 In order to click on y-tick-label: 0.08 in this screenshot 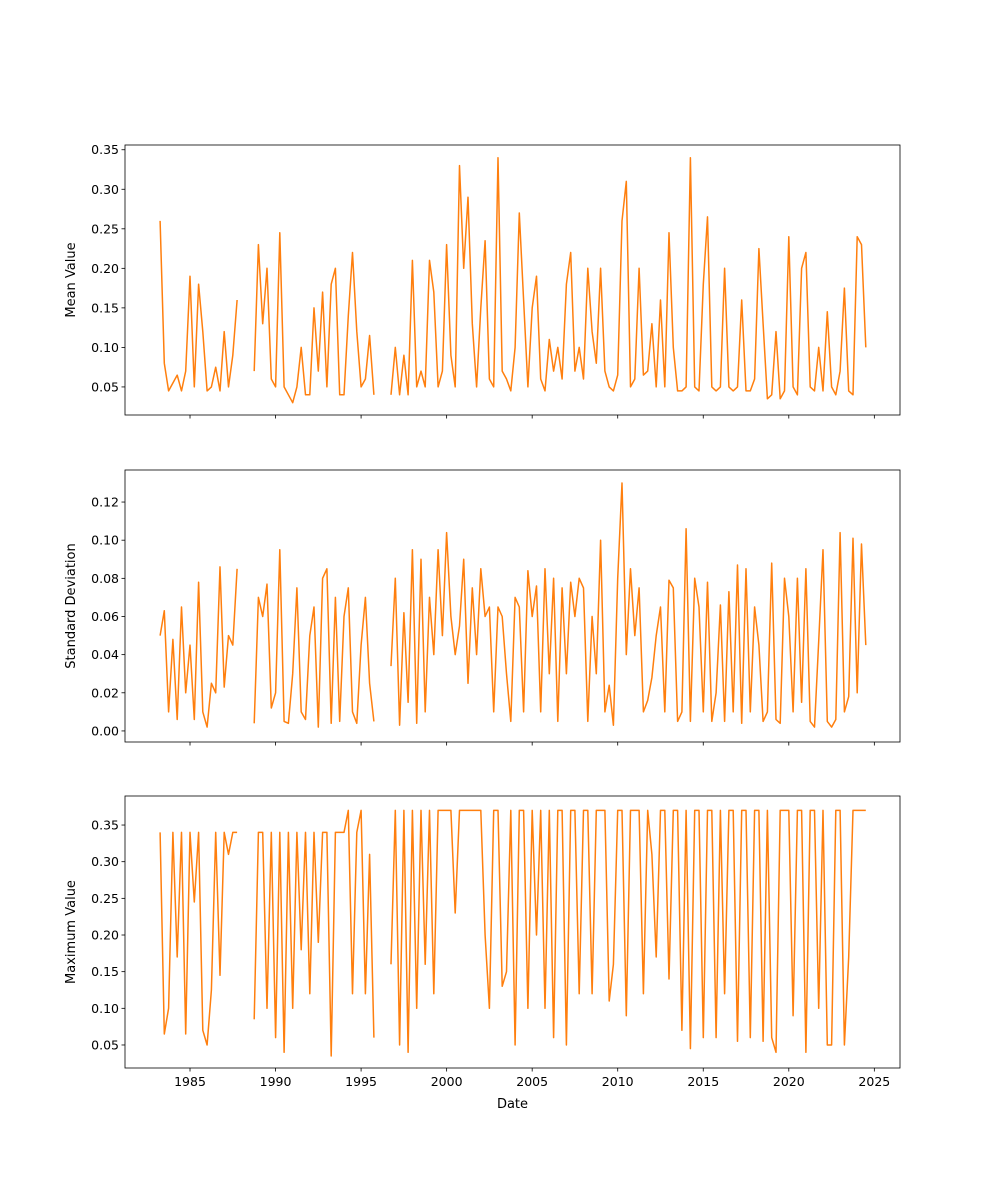, I will do `click(105, 578)`.